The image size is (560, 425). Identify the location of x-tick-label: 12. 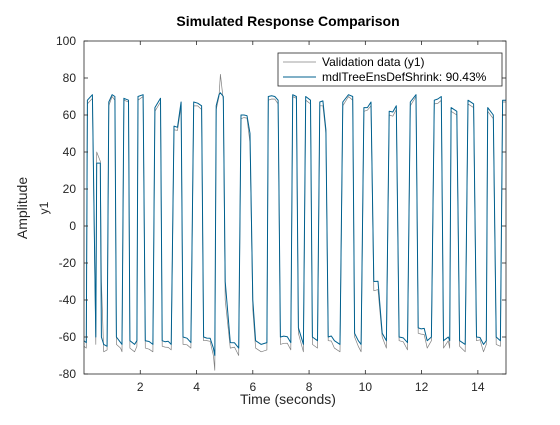
(422, 387).